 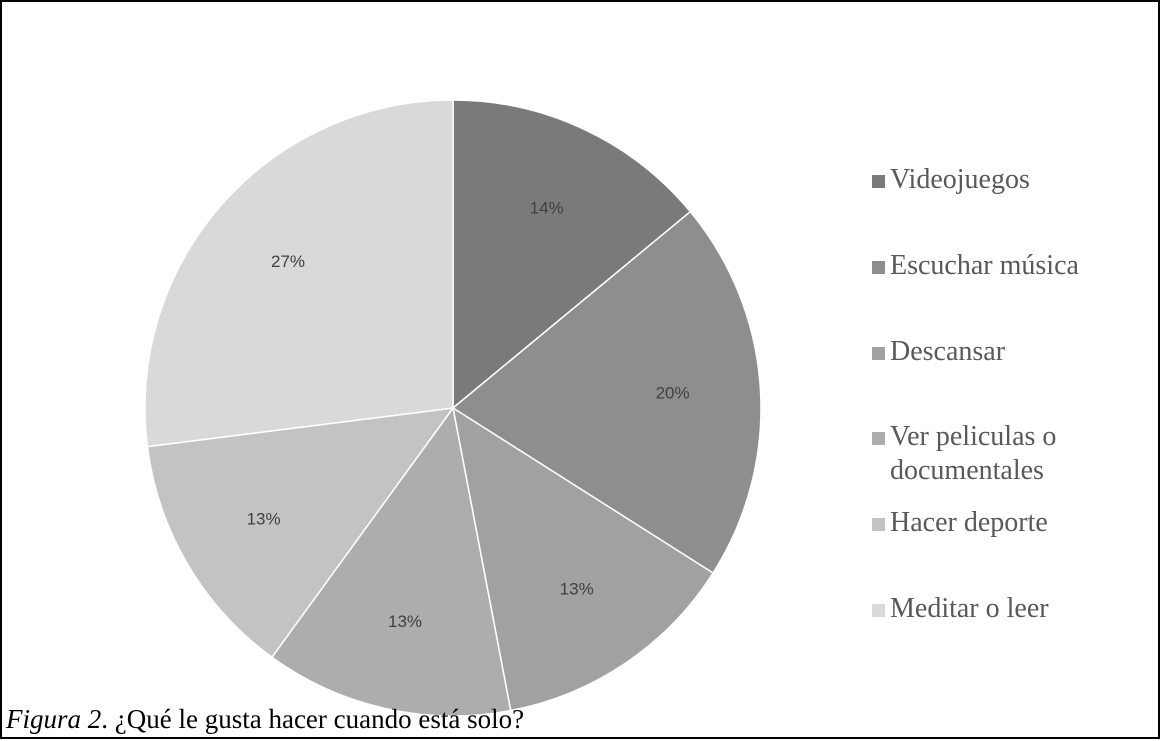 What do you see at coordinates (878, 353) in the screenshot?
I see `legend-swatch-descansar` at bounding box center [878, 353].